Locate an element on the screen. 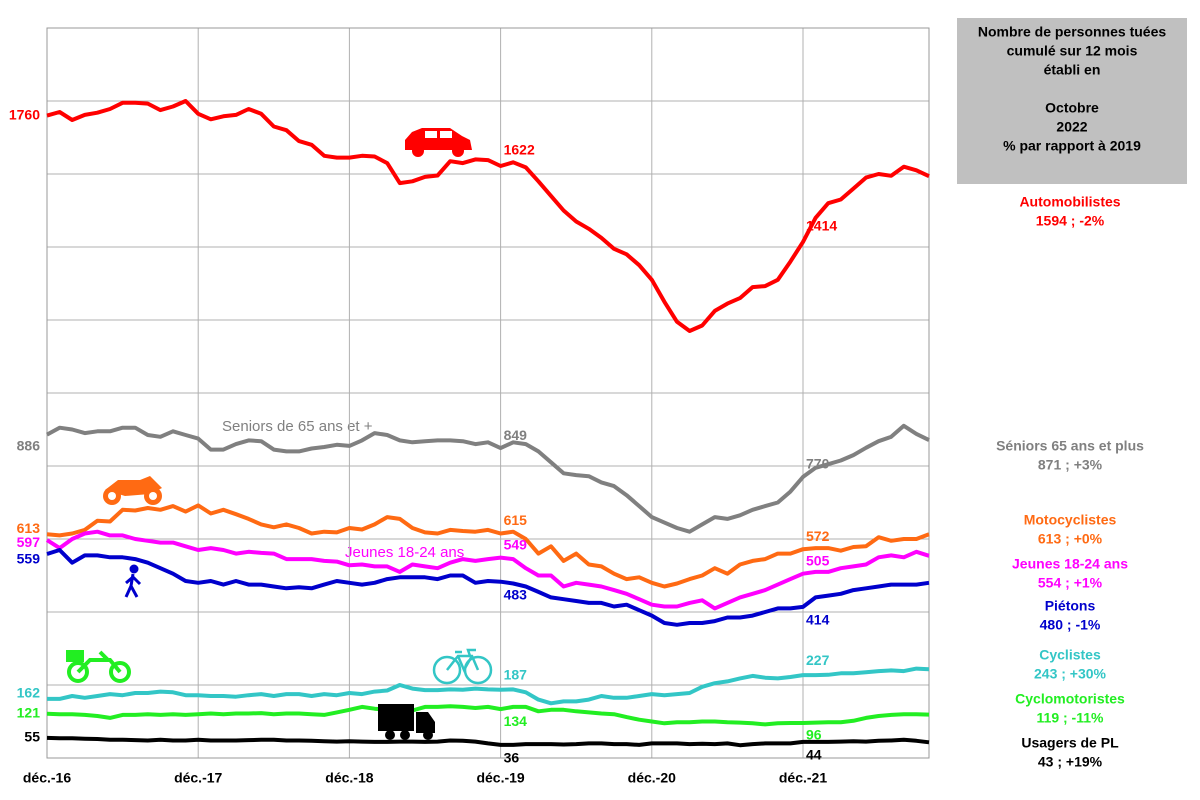 The height and width of the screenshot is (800, 1200). x-tick-label: déc.-16 is located at coordinates (47, 778).